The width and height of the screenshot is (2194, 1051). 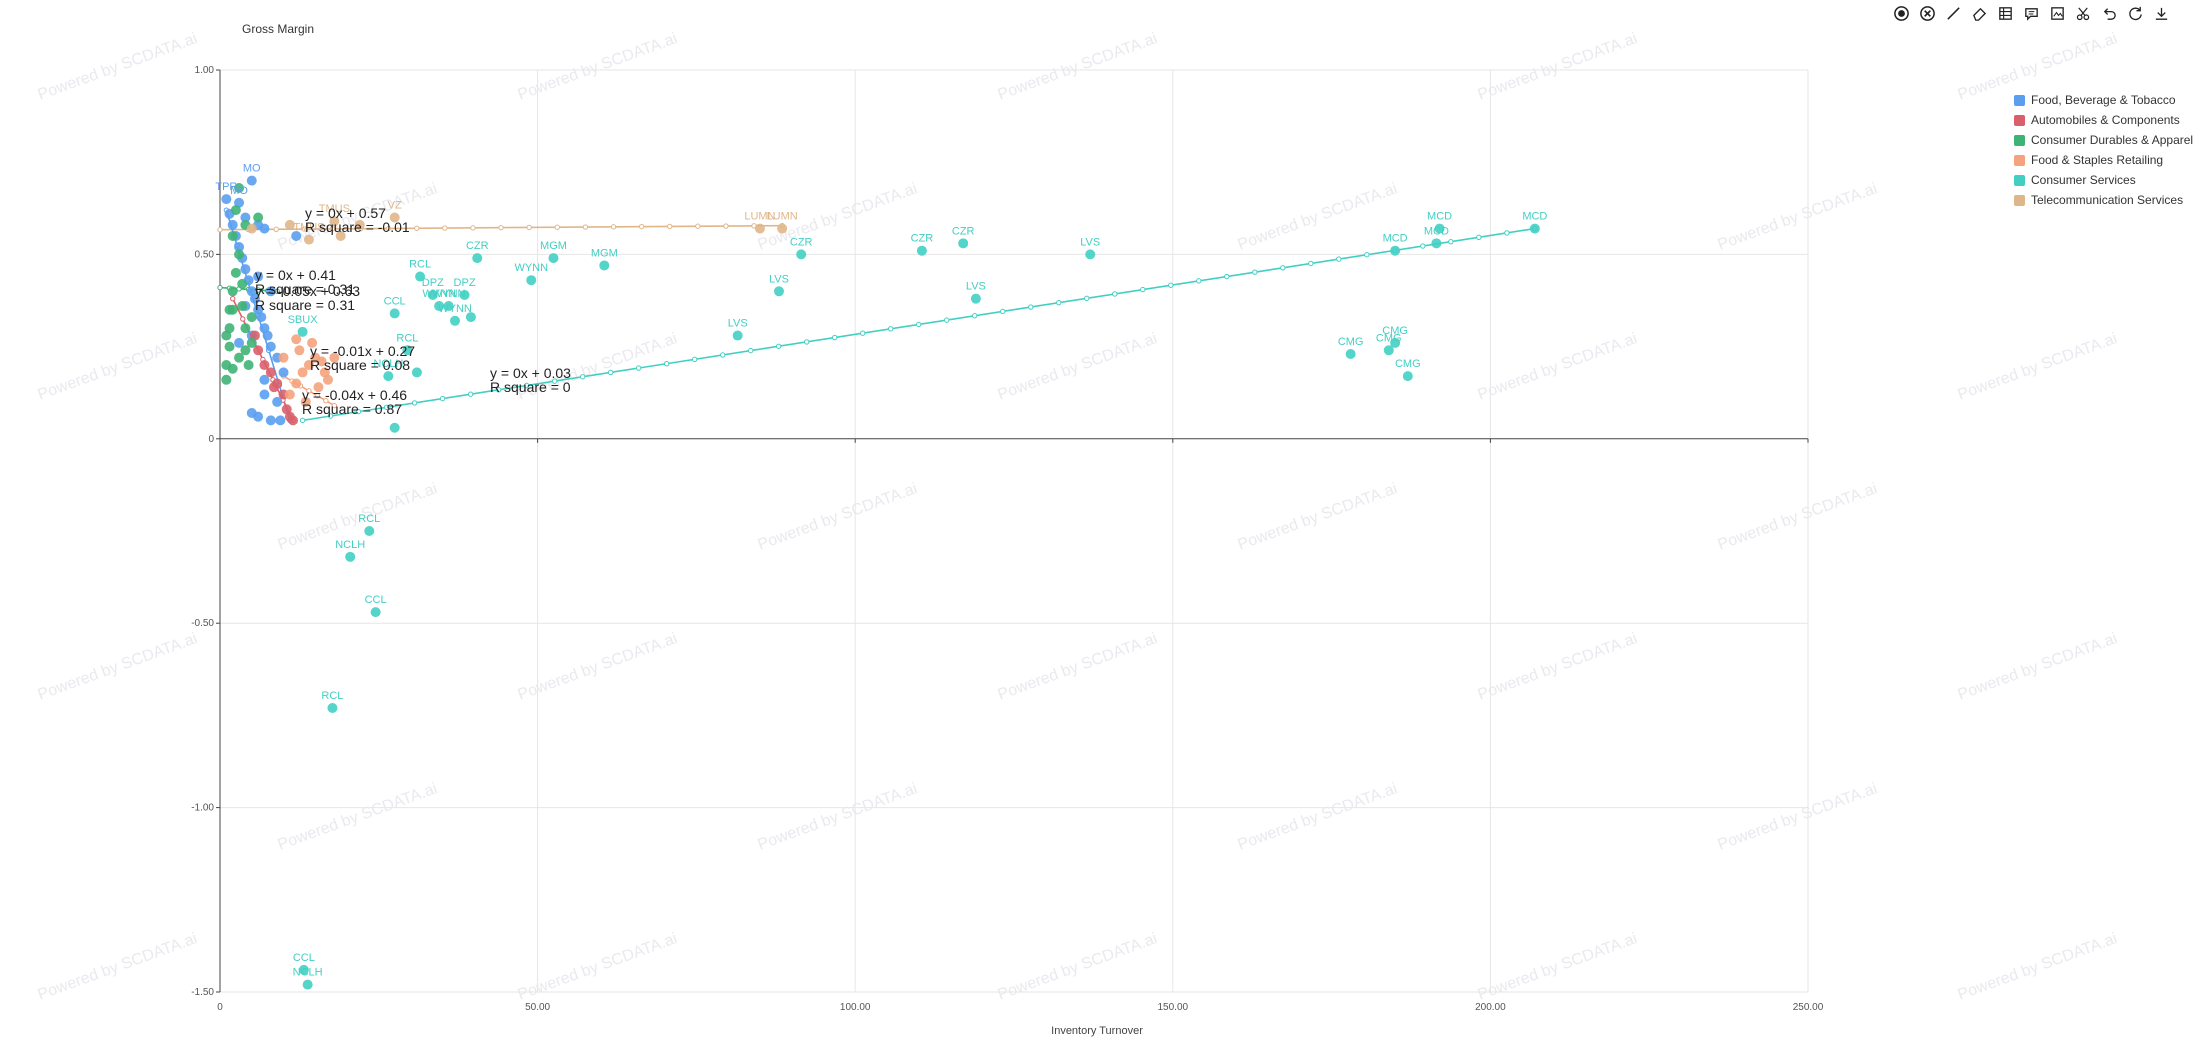 What do you see at coordinates (1901, 15) in the screenshot?
I see `tool-record-button` at bounding box center [1901, 15].